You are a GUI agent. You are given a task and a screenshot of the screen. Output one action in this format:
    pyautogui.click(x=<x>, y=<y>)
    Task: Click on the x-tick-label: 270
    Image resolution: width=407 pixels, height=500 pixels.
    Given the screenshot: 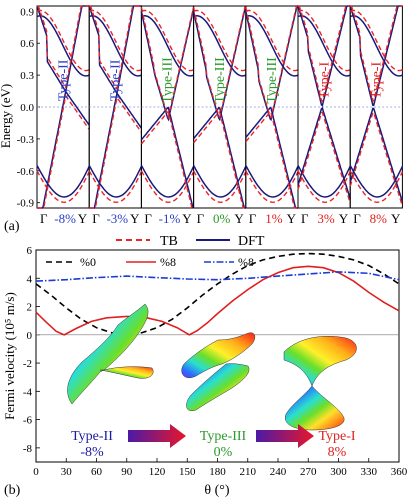 What is the action you would take?
    pyautogui.click(x=308, y=472)
    